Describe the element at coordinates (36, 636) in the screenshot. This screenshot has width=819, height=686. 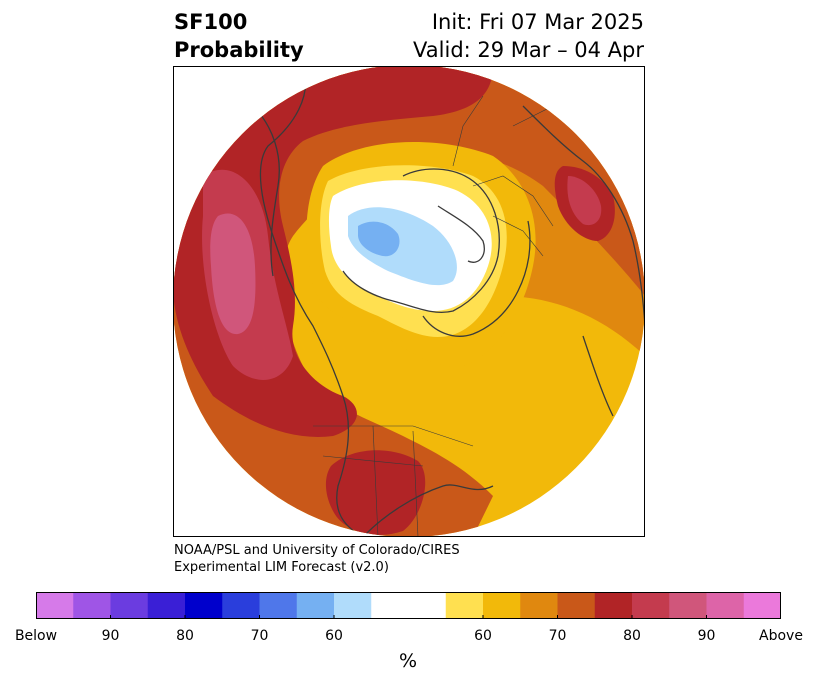
I see `colorbar-tick-label: Below` at that location.